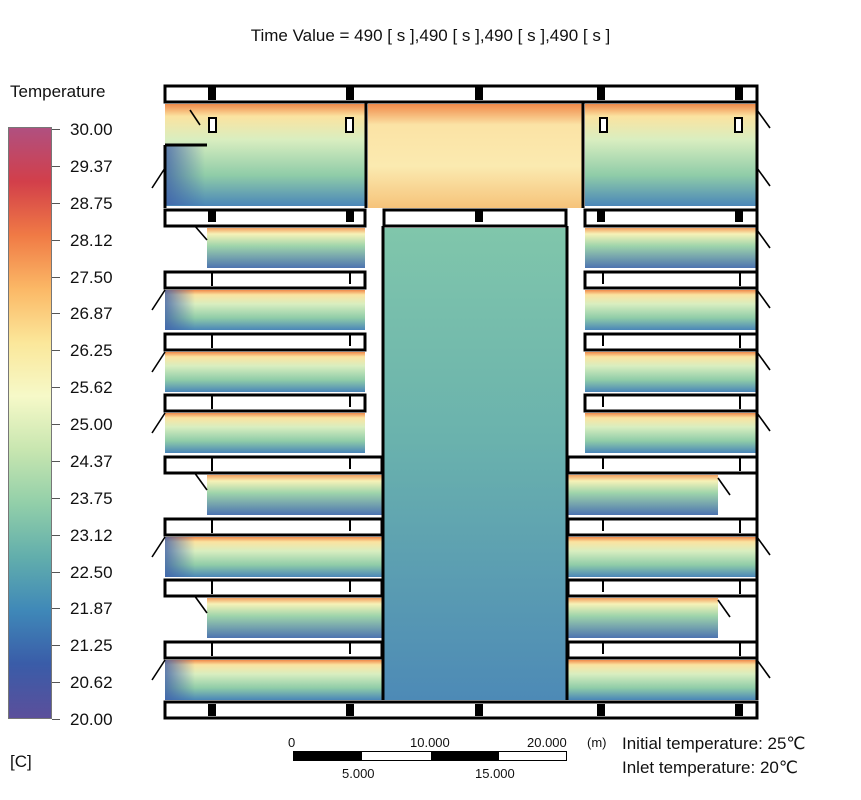 This screenshot has width=861, height=800. I want to click on legend-tick-label: 25.00, so click(91, 424).